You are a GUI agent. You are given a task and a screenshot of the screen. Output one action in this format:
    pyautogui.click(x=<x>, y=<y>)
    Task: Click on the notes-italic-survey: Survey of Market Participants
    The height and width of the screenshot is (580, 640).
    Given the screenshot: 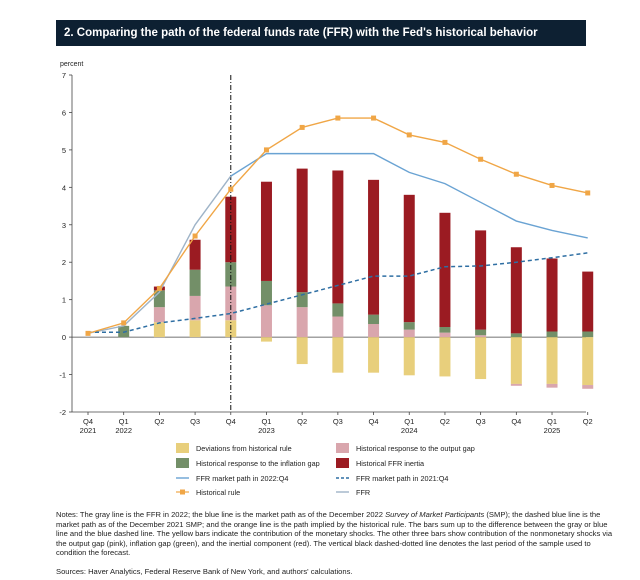 What is the action you would take?
    pyautogui.click(x=435, y=514)
    